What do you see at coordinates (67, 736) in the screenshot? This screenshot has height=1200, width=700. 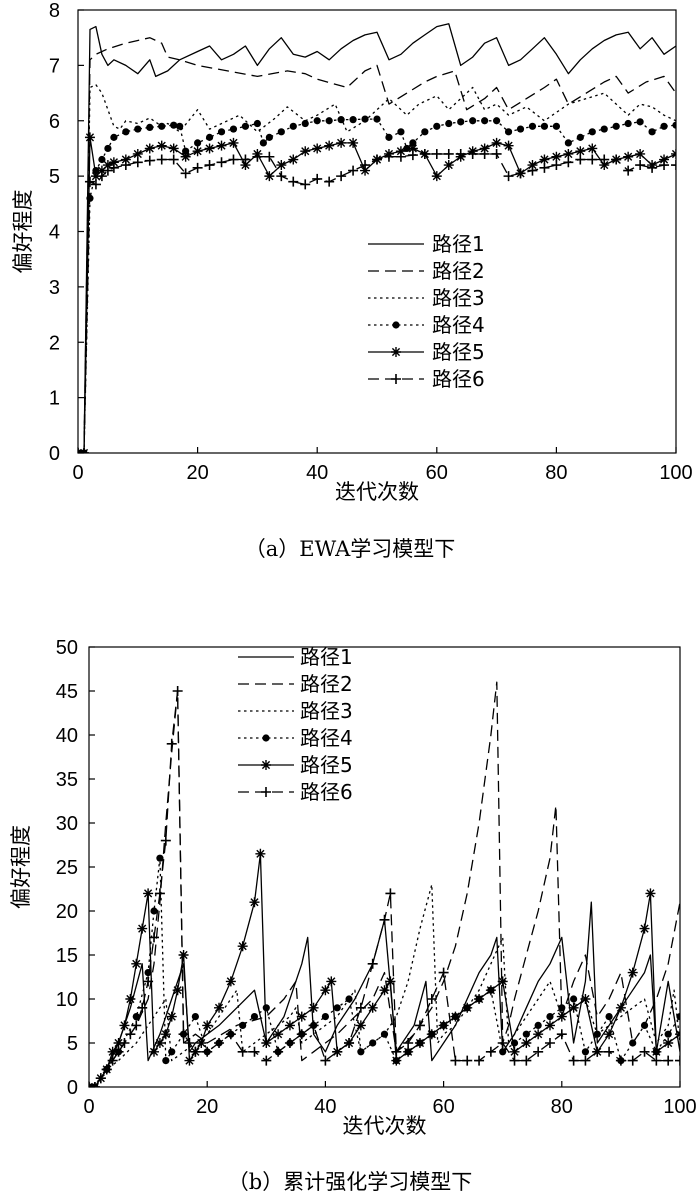 I see `y-tick-label: 40` at bounding box center [67, 736].